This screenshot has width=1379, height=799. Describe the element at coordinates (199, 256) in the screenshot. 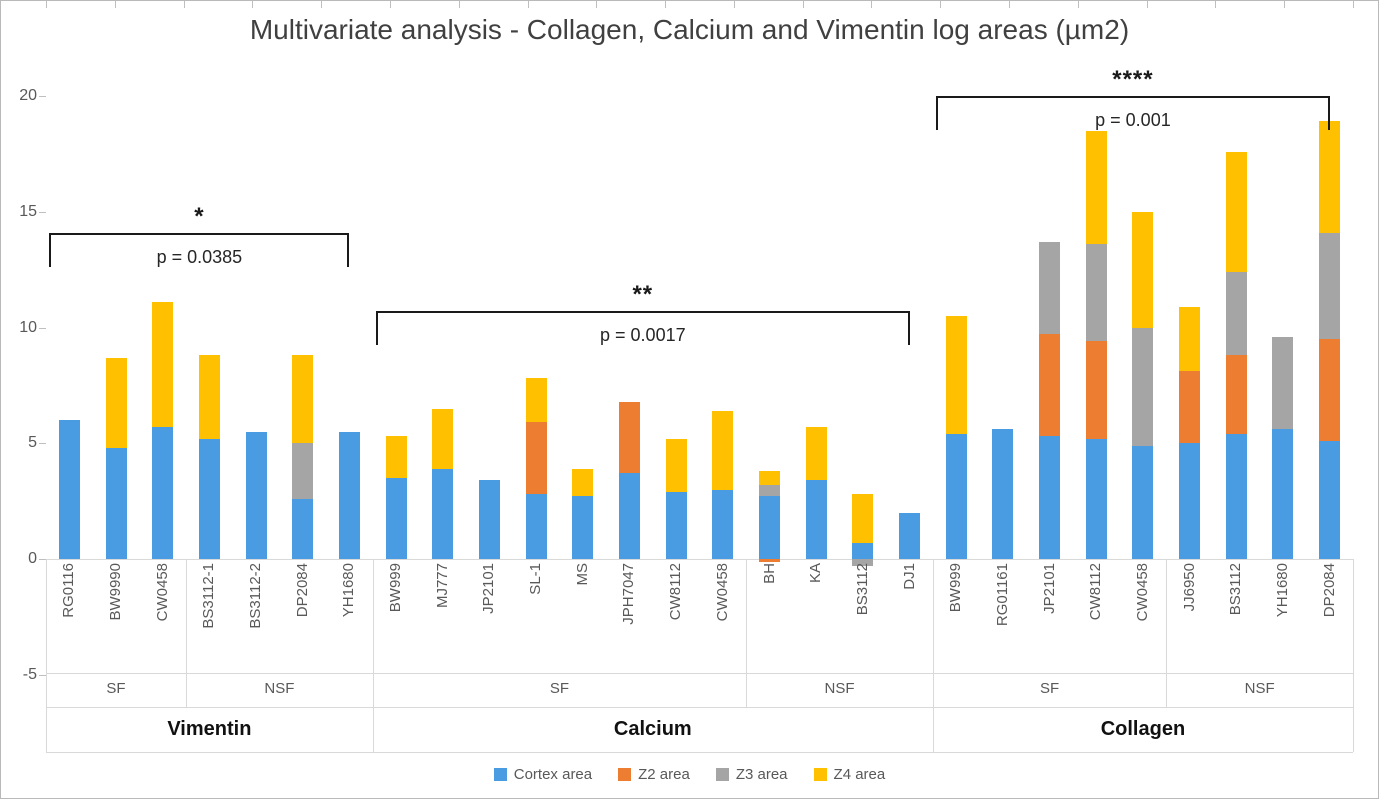

I see `p-value-label: p = 0.0385` at that location.